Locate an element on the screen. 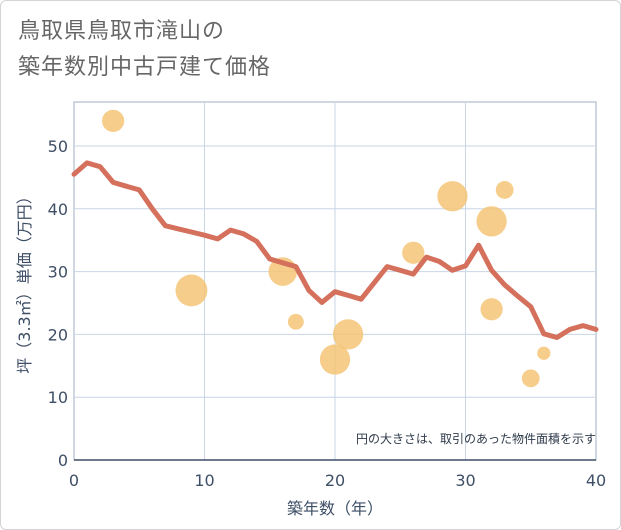 The width and height of the screenshot is (621, 530). x-axis-label: 築年数（年） is located at coordinates (335, 508).